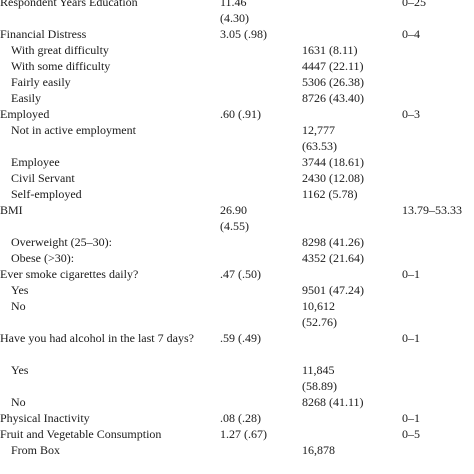 Image resolution: width=474 pixels, height=474 pixels. I want to click on range-cell: 13.79–53.33, so click(432, 210).